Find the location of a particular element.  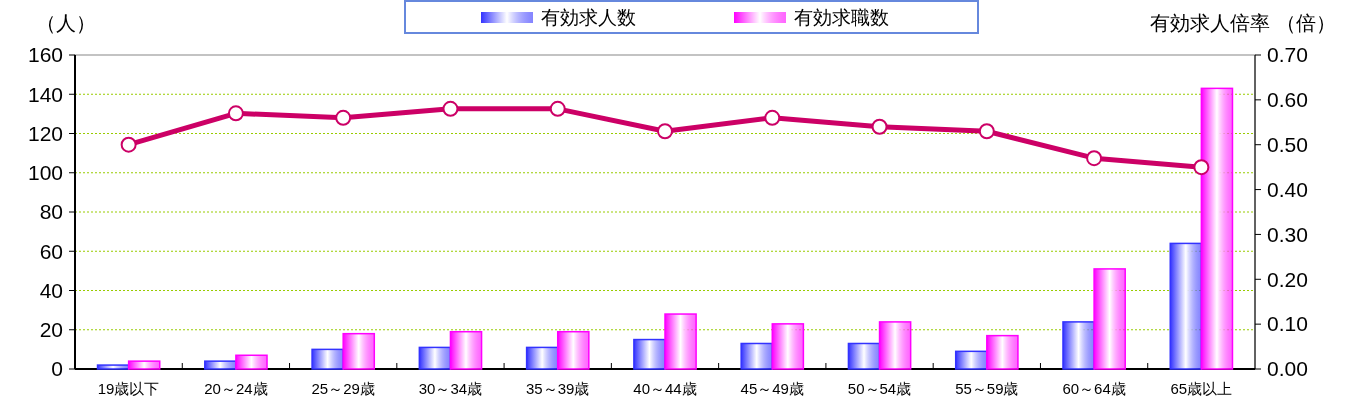

y-tick-label: 120 is located at coordinates (45, 133).